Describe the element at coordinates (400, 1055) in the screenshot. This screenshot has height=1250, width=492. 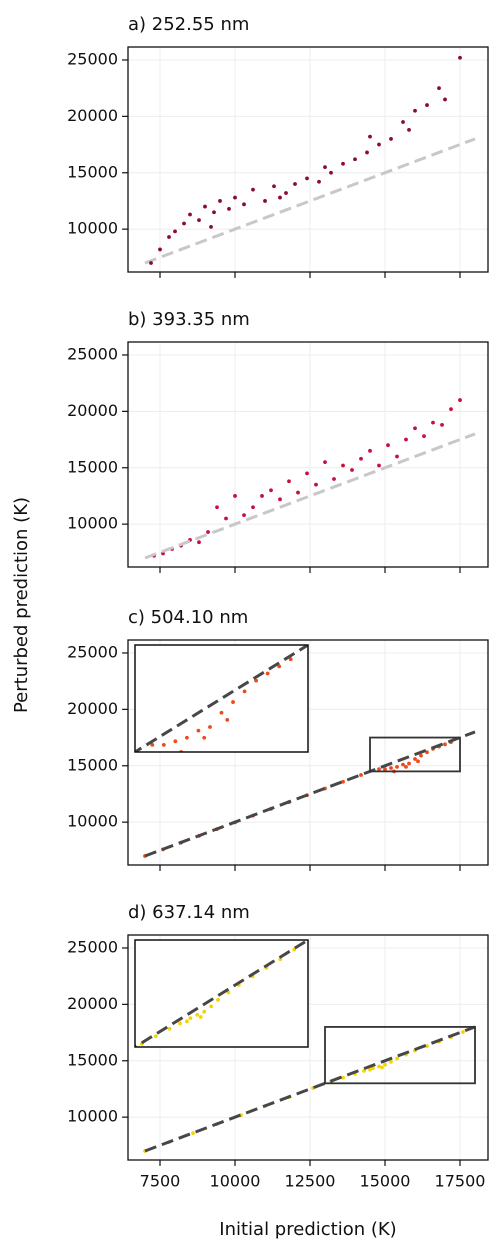
I see `zoom-region` at that location.